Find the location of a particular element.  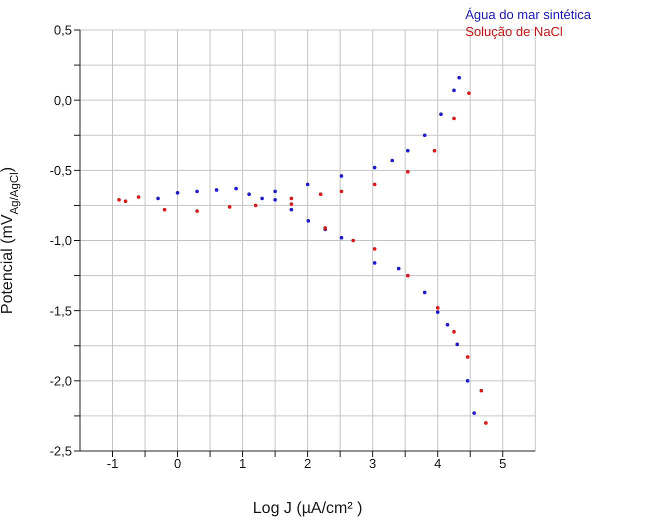

text: Solução de NaCl is located at coordinates (514, 31).